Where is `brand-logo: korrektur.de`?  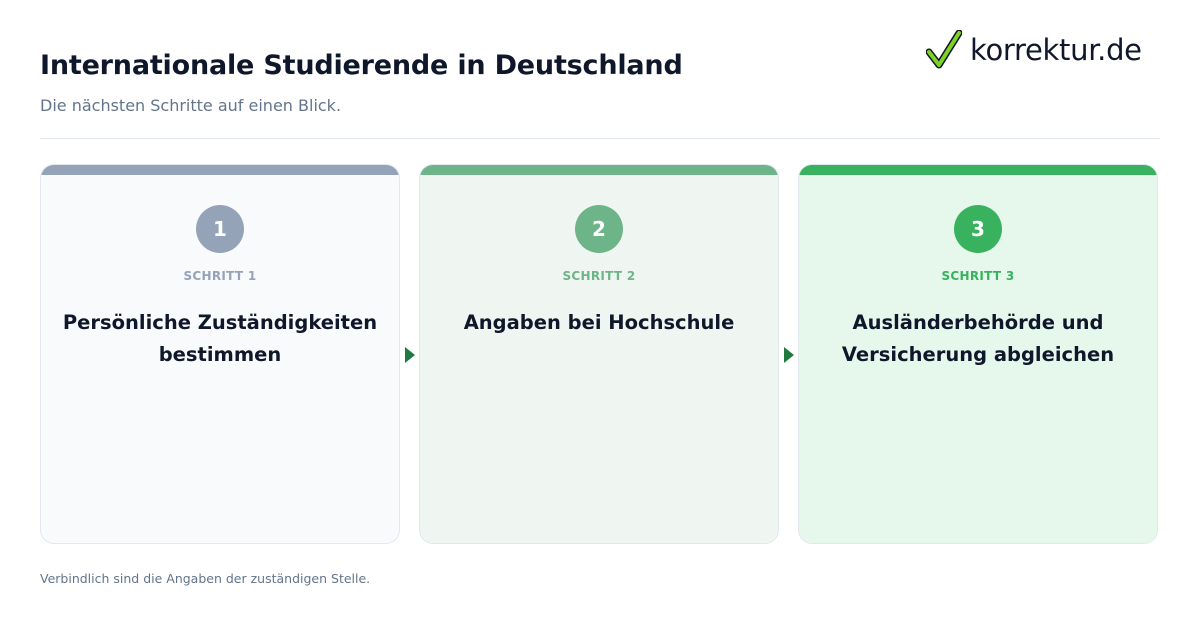
brand-logo: korrektur.de is located at coordinates (1034, 50).